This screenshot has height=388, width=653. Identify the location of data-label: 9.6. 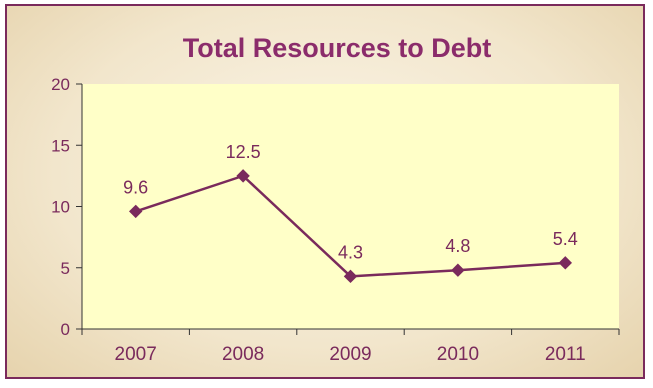
(135, 187).